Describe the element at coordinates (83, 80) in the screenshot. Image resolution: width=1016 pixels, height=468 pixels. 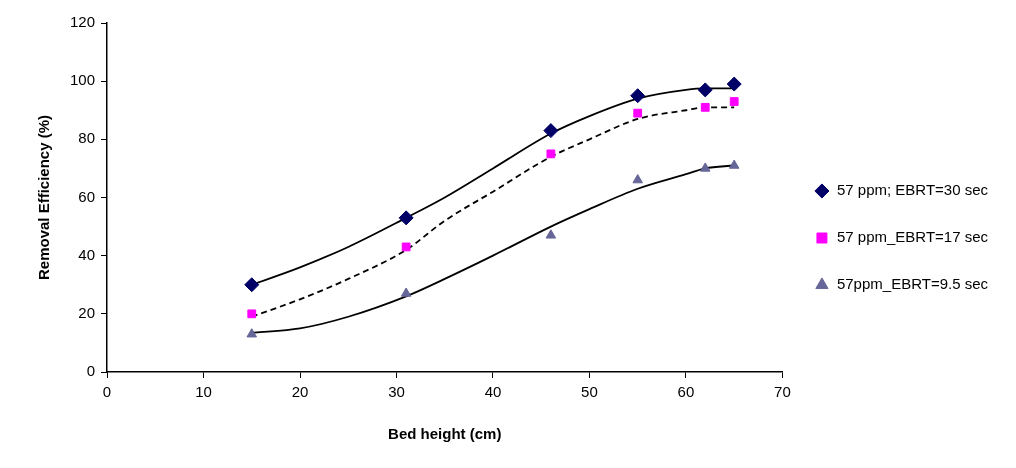
I see `y-tick-label: 100` at that location.